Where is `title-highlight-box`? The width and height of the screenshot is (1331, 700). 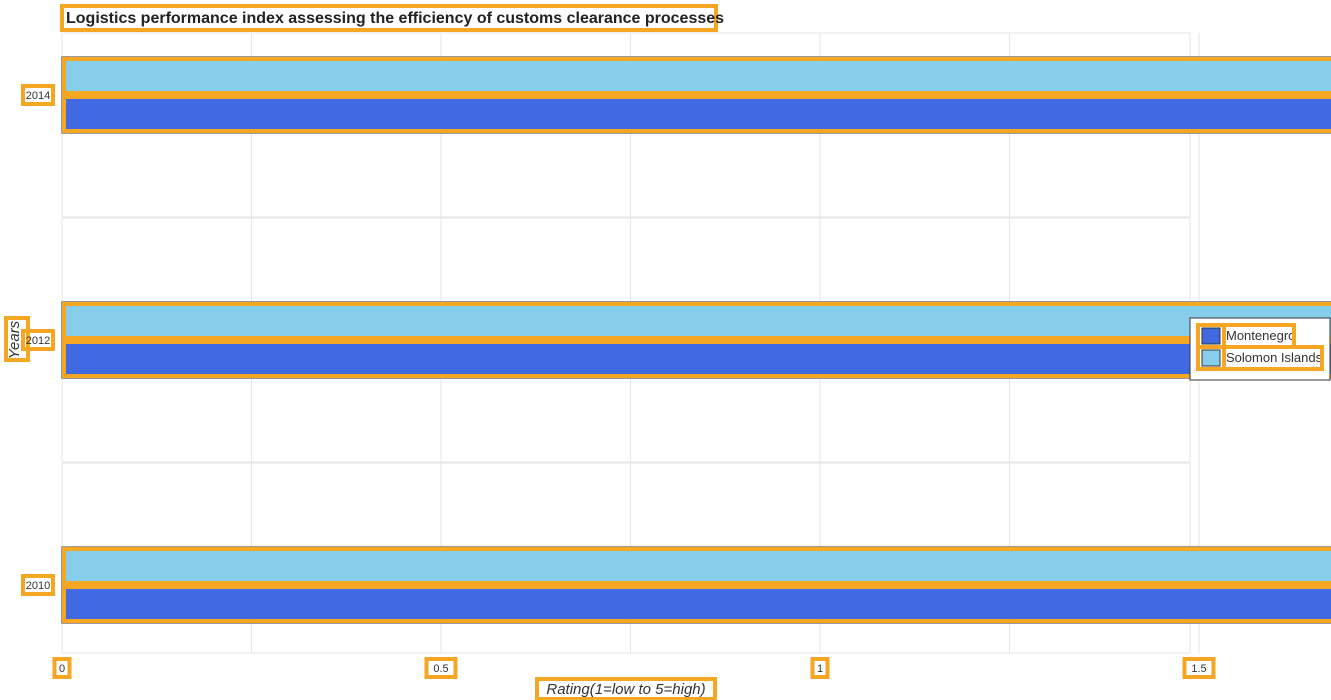
title-highlight-box is located at coordinates (389, 18).